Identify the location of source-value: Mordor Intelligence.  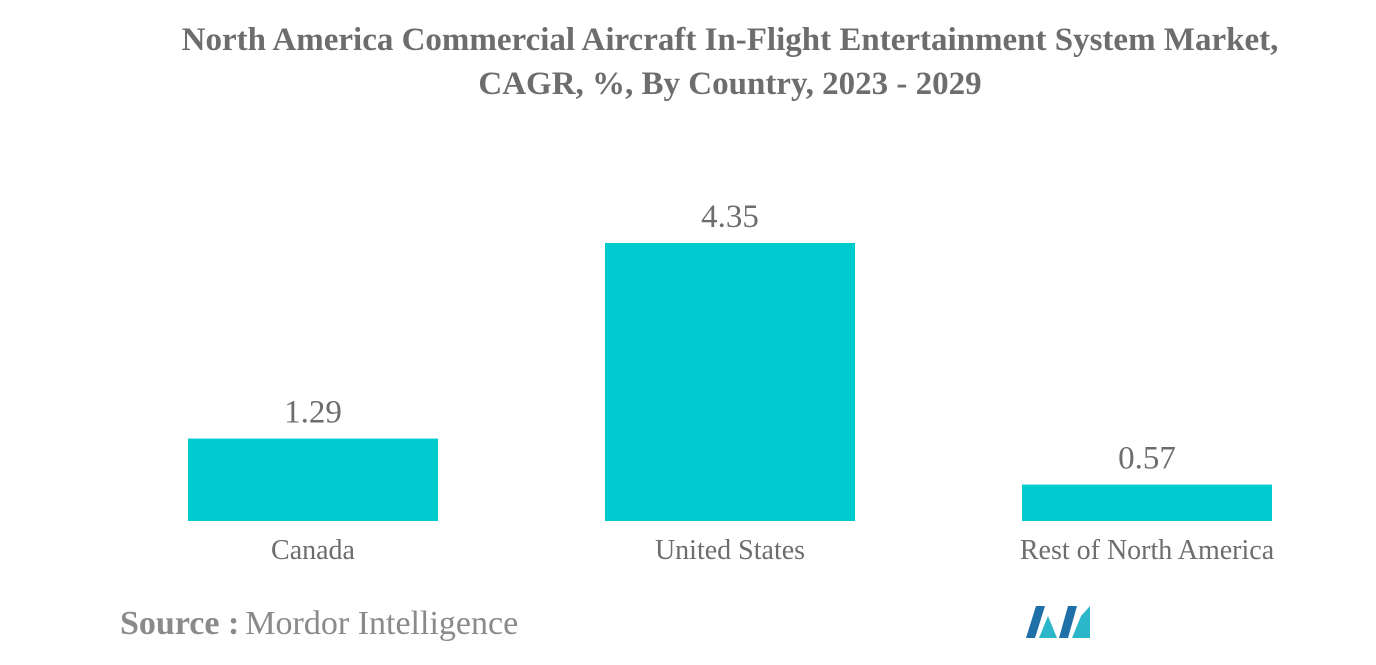
(382, 623).